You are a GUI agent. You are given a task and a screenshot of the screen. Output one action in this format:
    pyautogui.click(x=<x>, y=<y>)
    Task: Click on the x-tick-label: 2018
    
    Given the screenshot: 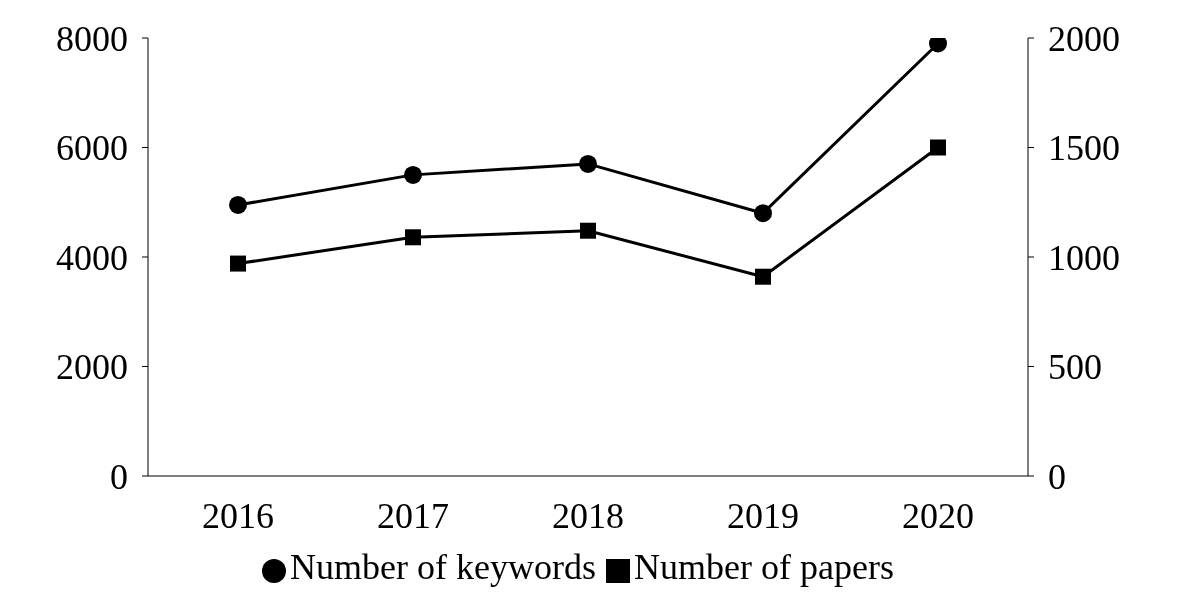 What is the action you would take?
    pyautogui.click(x=588, y=515)
    